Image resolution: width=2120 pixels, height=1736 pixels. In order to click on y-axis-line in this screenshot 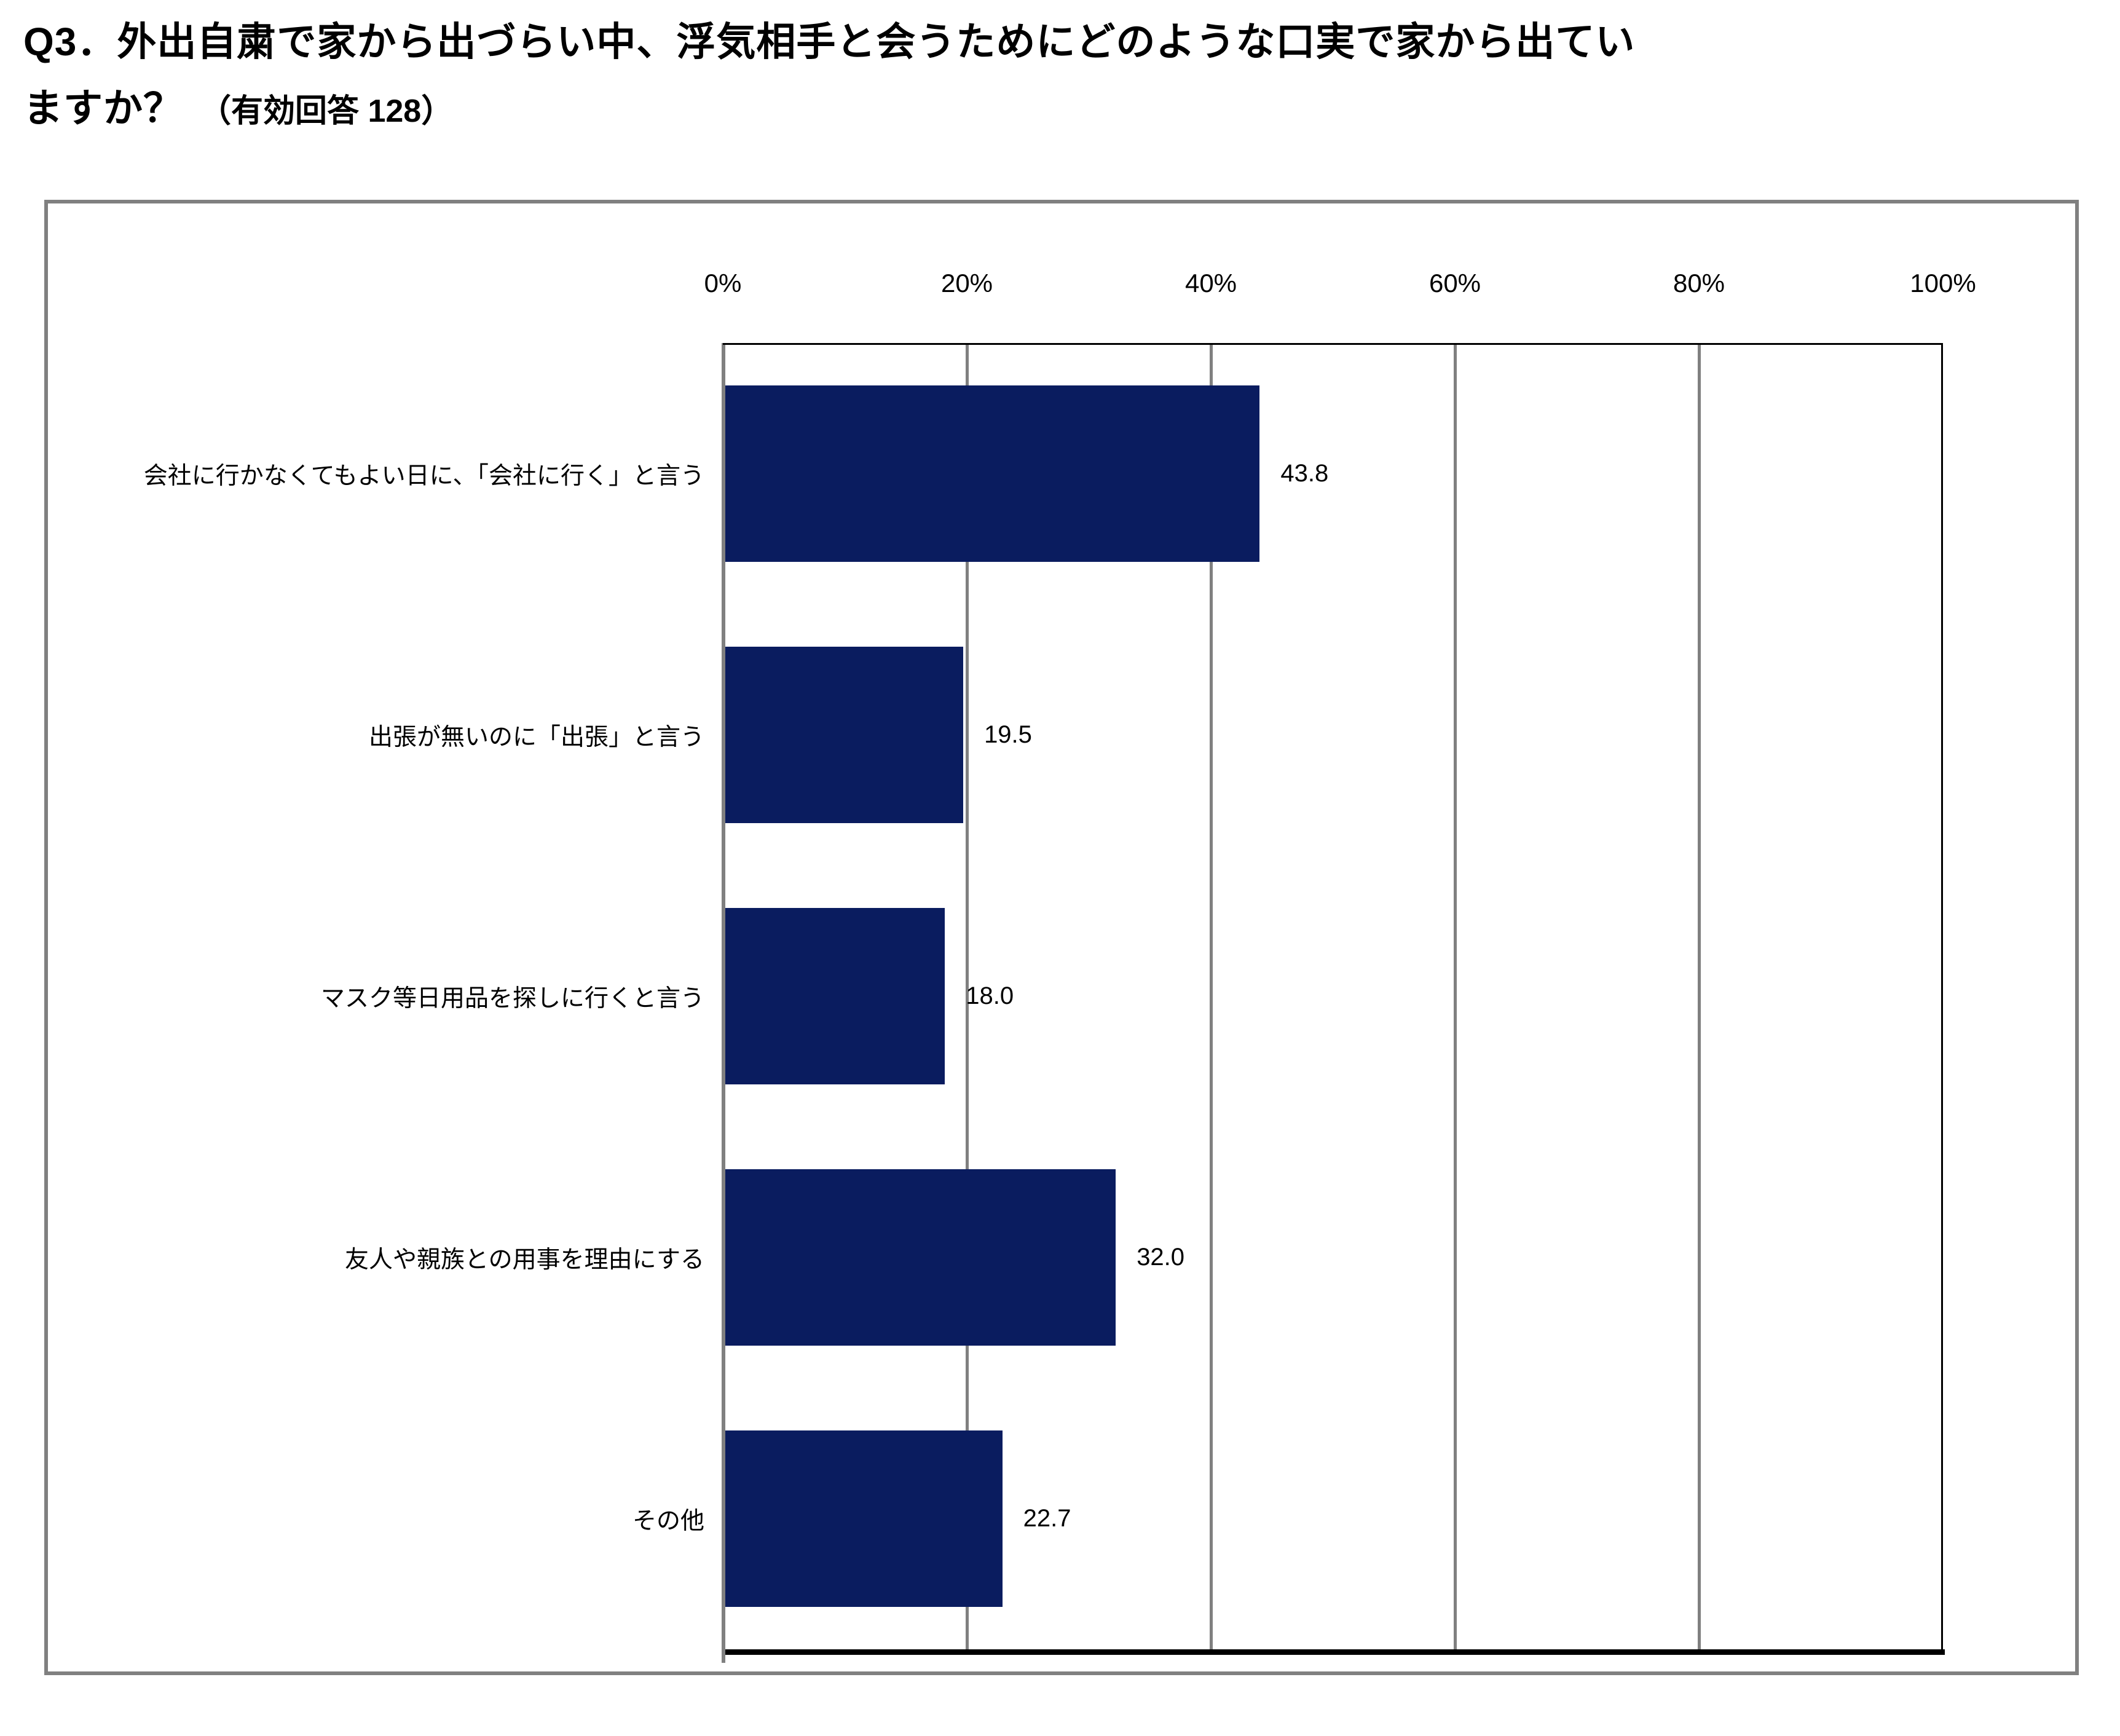, I will do `click(724, 1003)`.